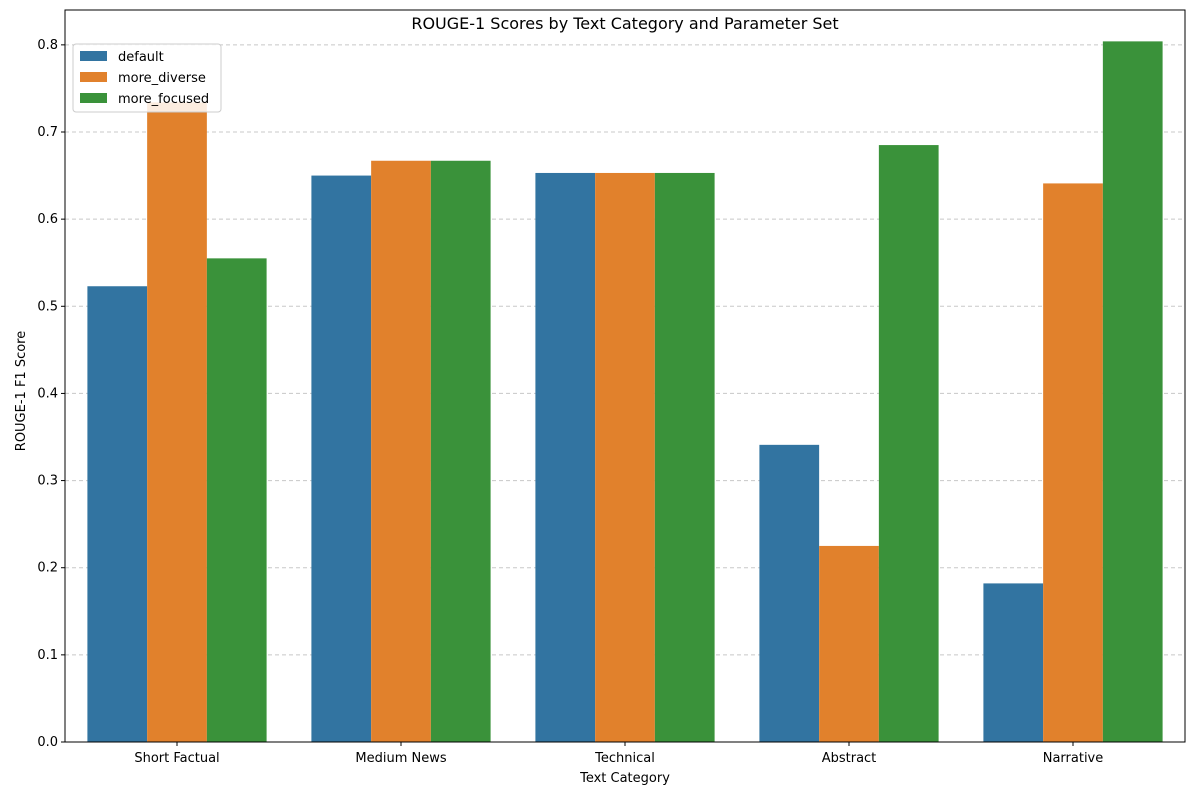 Image resolution: width=1200 pixels, height=800 pixels. What do you see at coordinates (1073, 758) in the screenshot?
I see `x-tick-label: Narrative` at bounding box center [1073, 758].